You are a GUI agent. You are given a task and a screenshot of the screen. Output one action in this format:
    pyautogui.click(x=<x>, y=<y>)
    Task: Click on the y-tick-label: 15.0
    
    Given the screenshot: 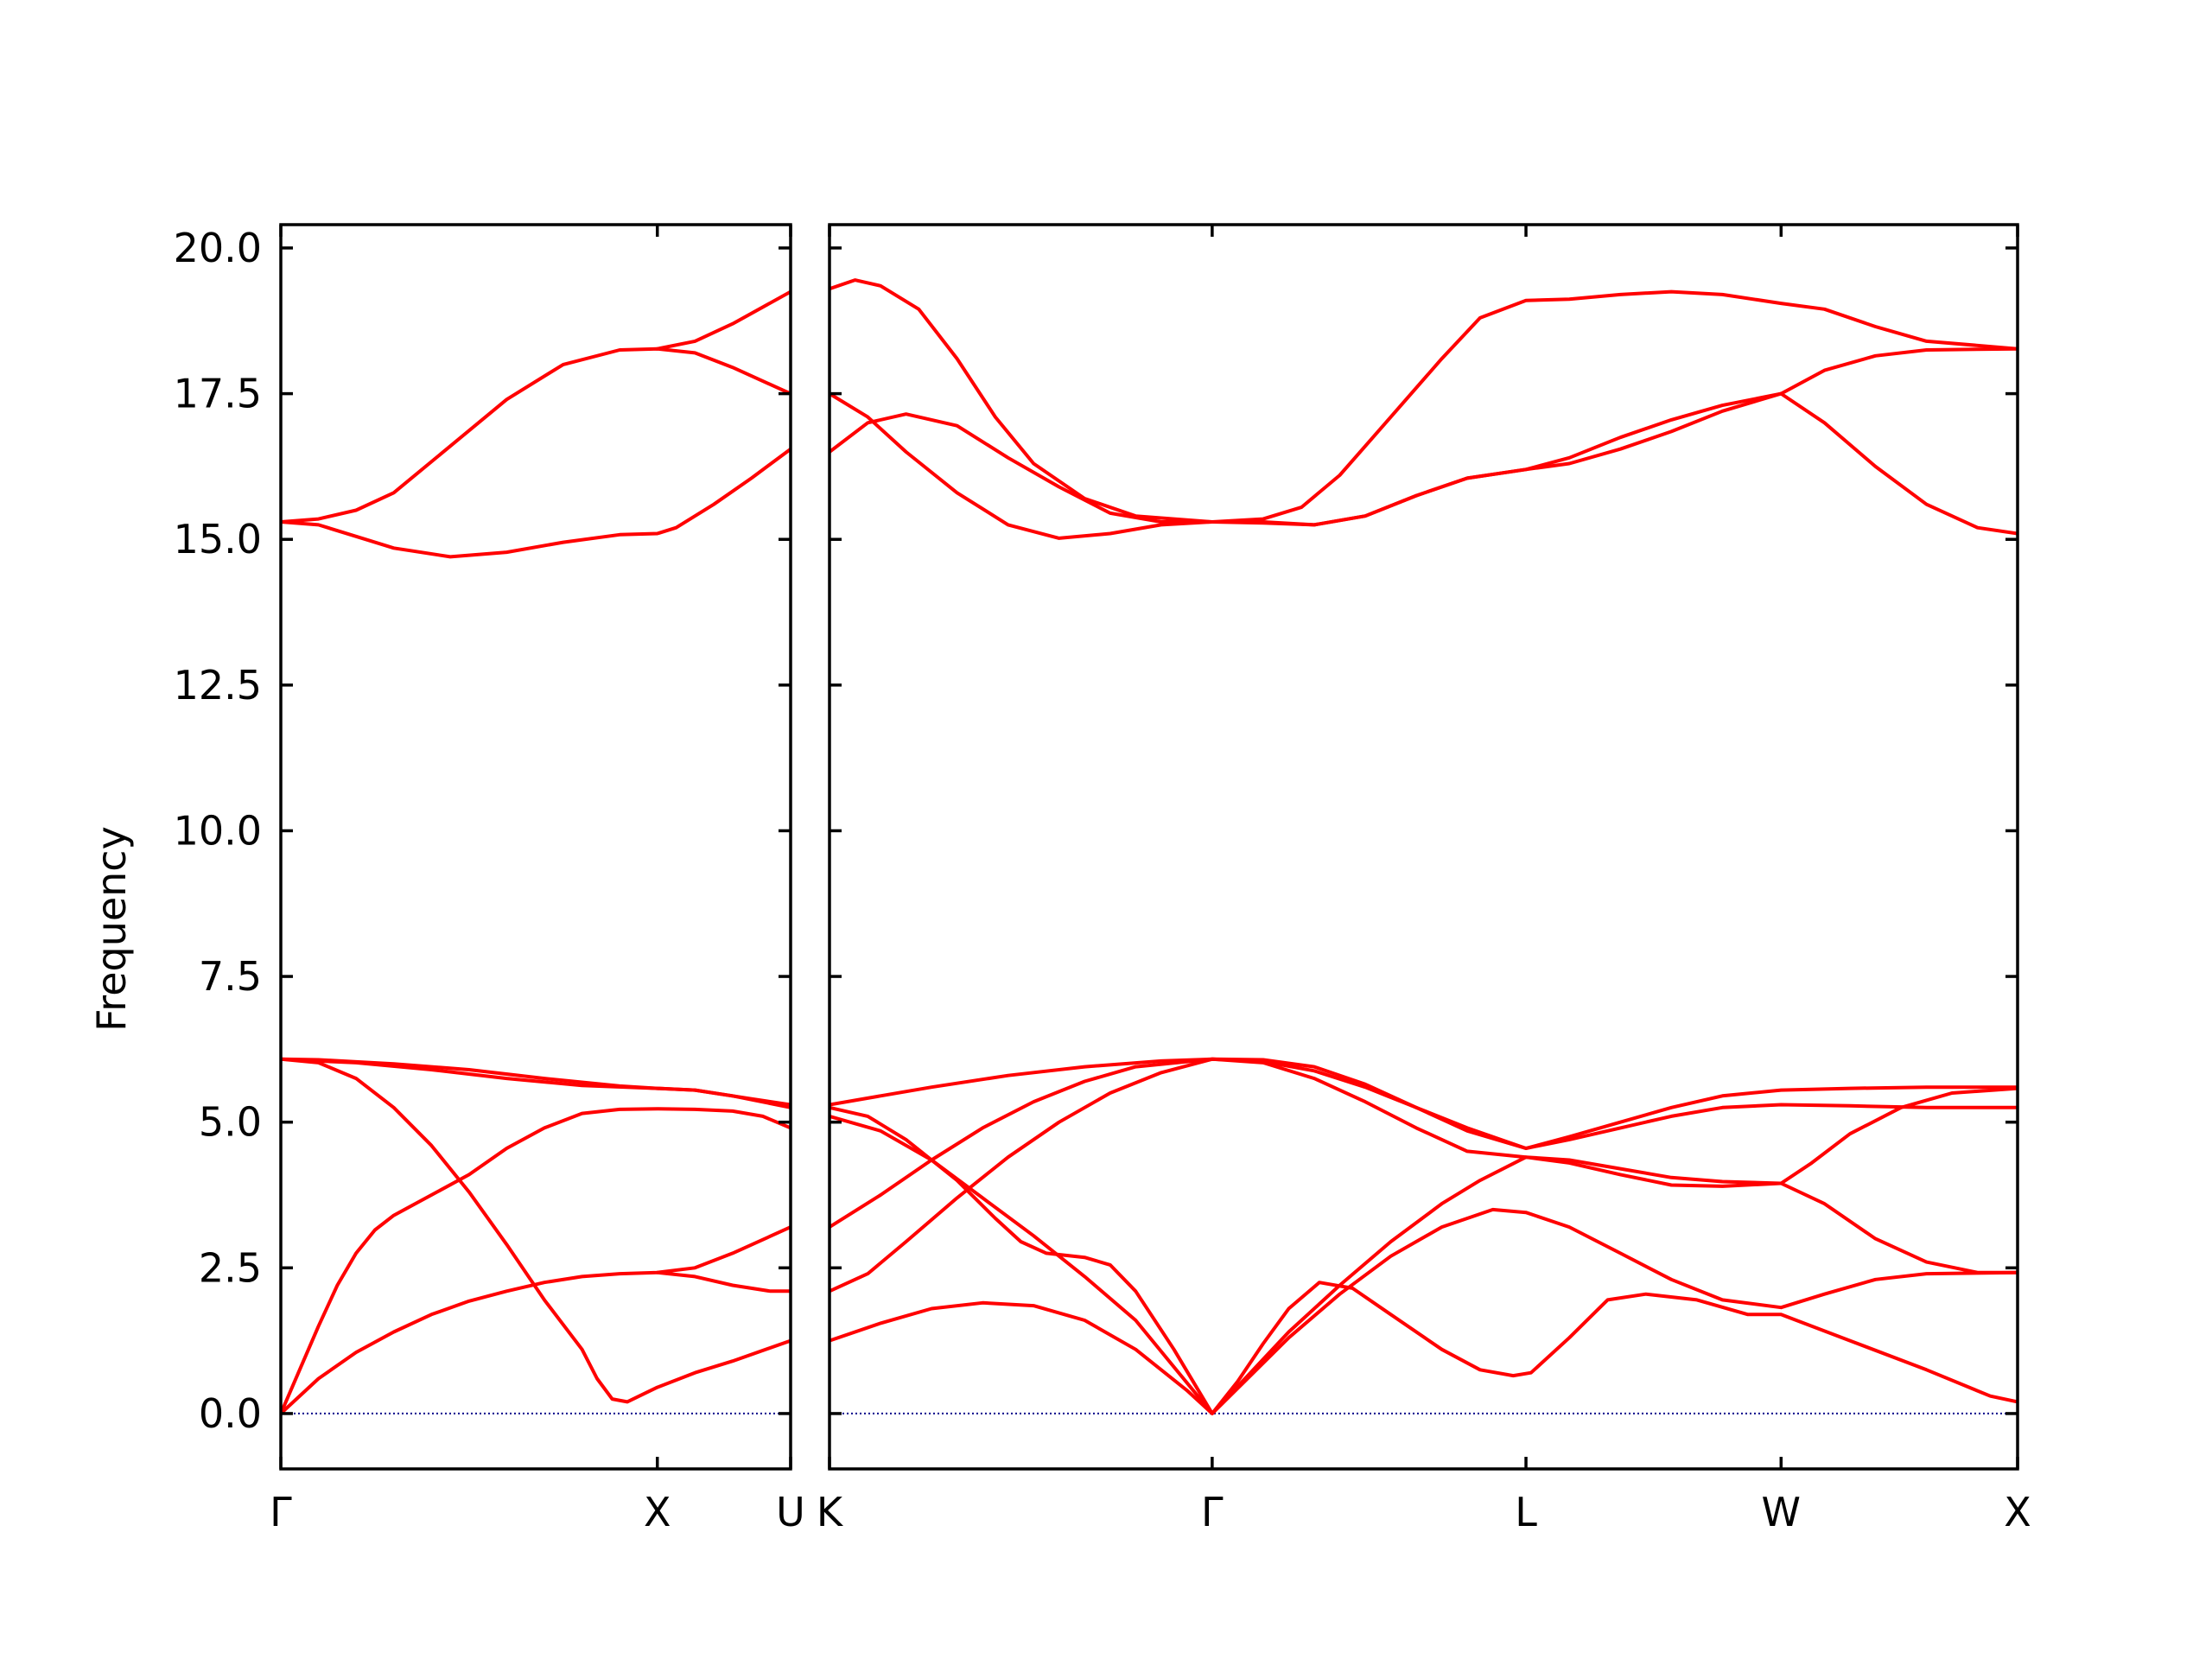 What is the action you would take?
    pyautogui.click(x=218, y=539)
    